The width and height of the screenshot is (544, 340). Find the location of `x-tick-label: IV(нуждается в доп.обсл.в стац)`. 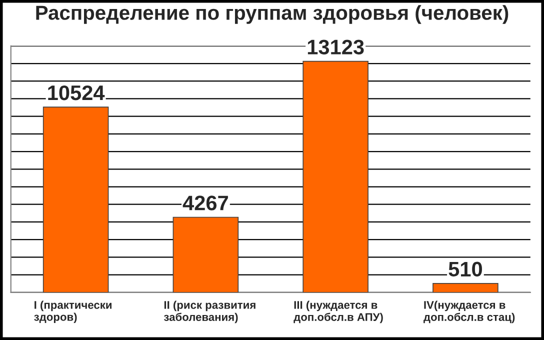

x-tick-label: IV(нуждается в доп.обсл.в стац) is located at coordinates (469, 312).